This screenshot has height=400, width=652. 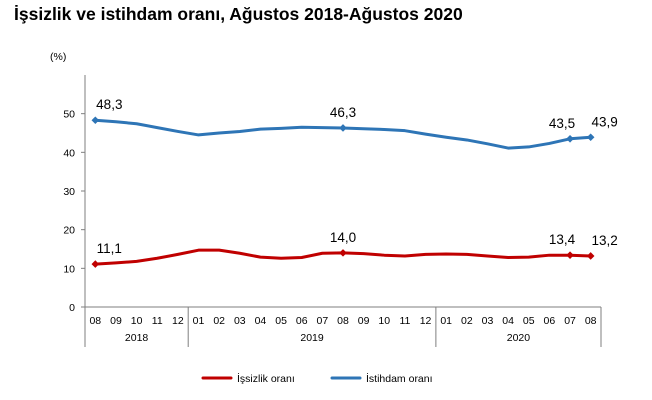 What do you see at coordinates (562, 239) in the screenshot?
I see `data-label: 13,4` at bounding box center [562, 239].